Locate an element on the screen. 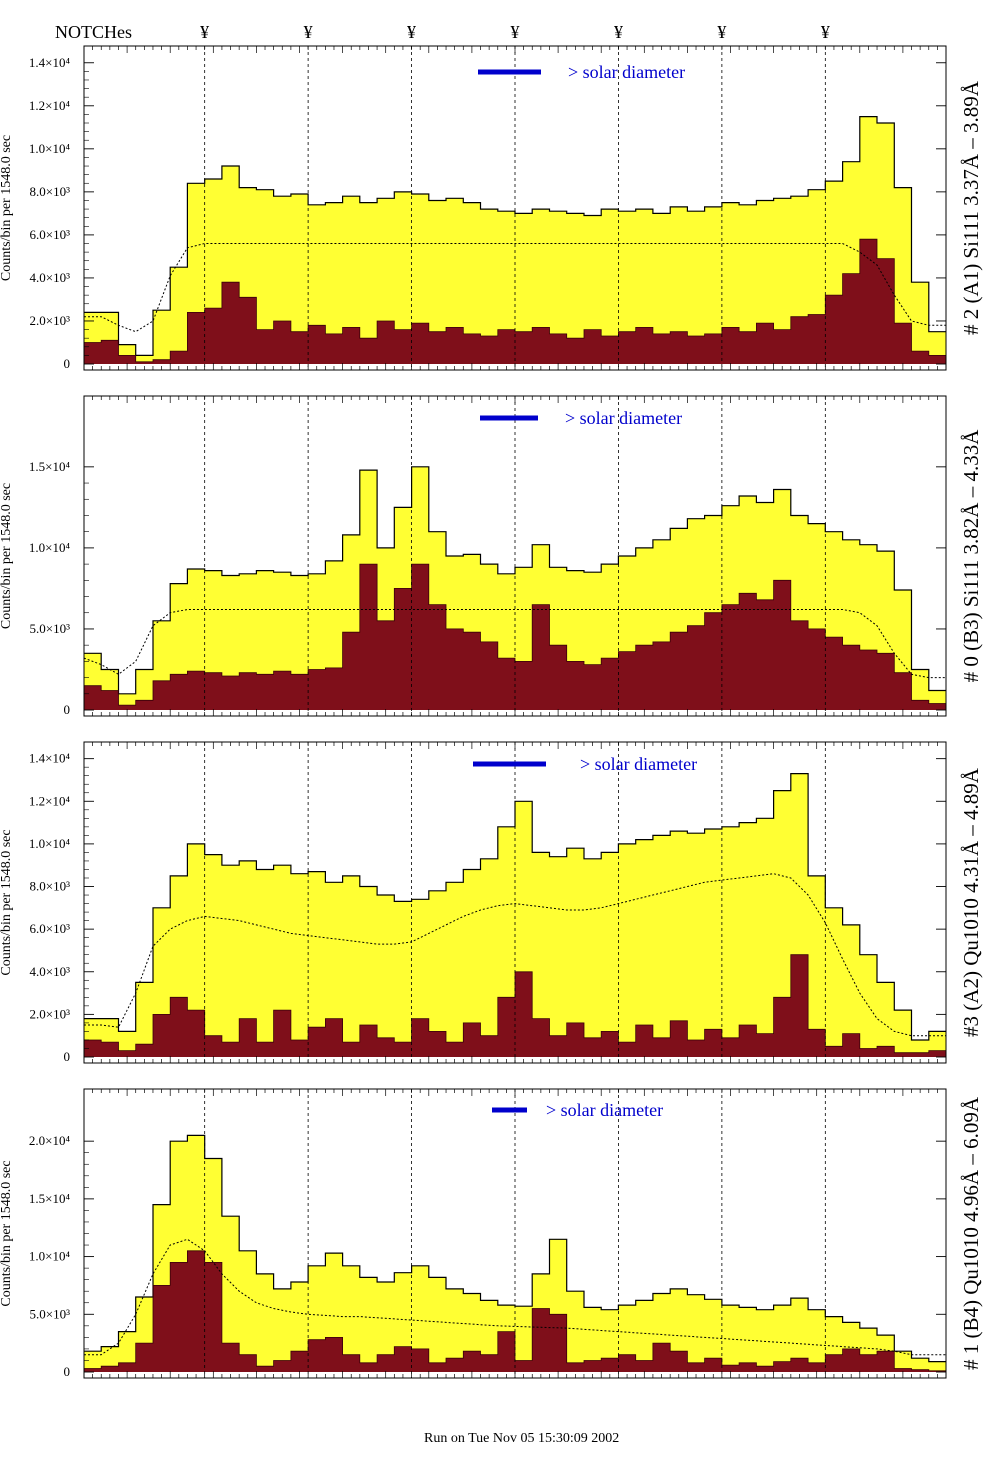 The image size is (1004, 1476). panel-title: #3 (A2) Qu1010 4.31Å – 4.89Å is located at coordinates (971, 902).